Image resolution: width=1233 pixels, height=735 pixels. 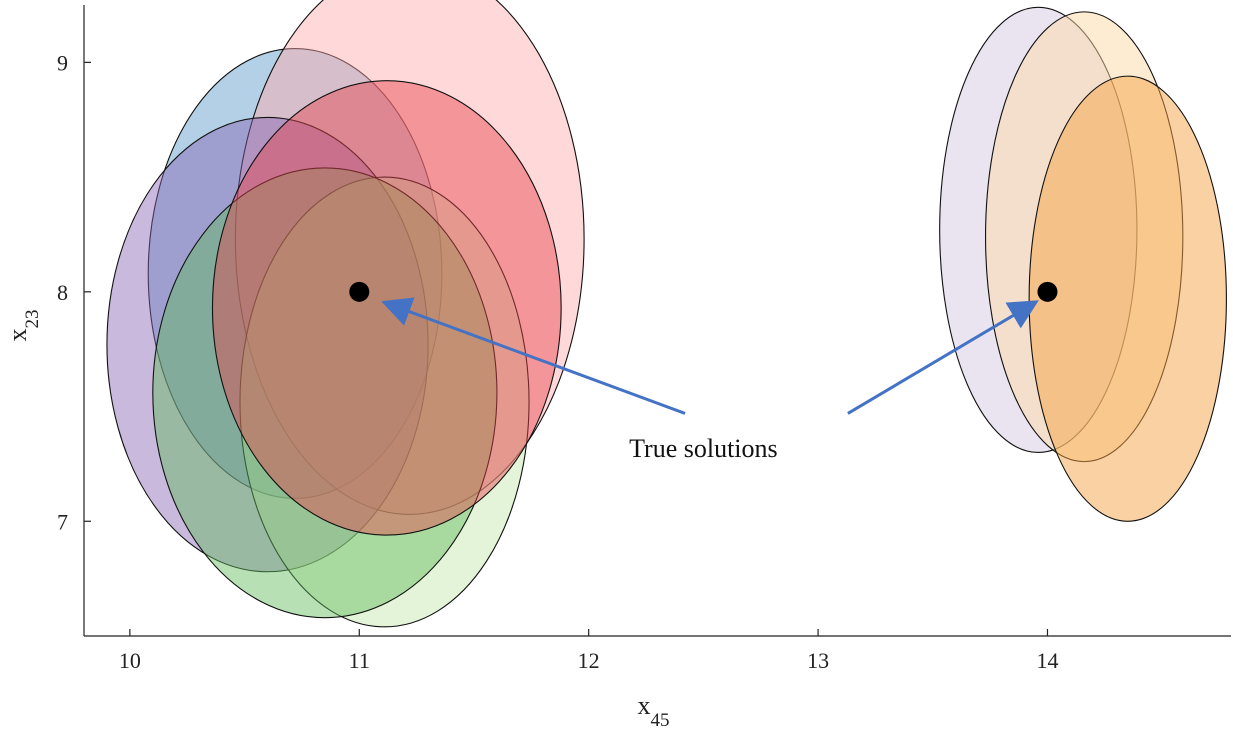 What do you see at coordinates (703, 448) in the screenshot?
I see `annotation-label: True solutions` at bounding box center [703, 448].